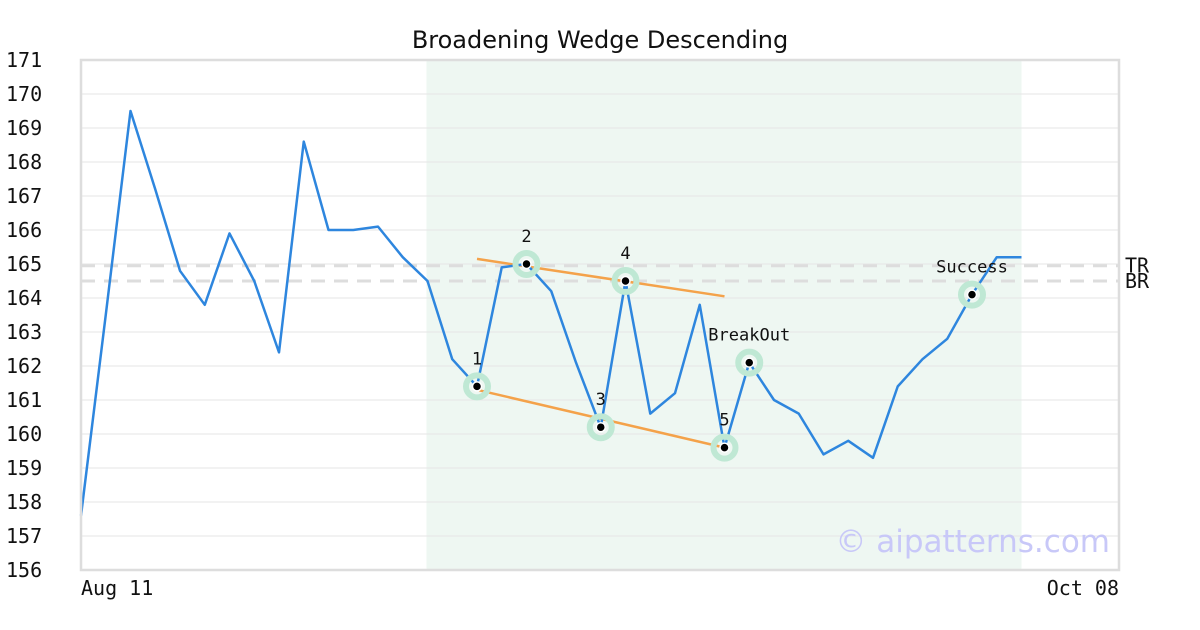 This screenshot has height=630, width=1200. What do you see at coordinates (24, 60) in the screenshot?
I see `y-tick-label: 171` at bounding box center [24, 60].